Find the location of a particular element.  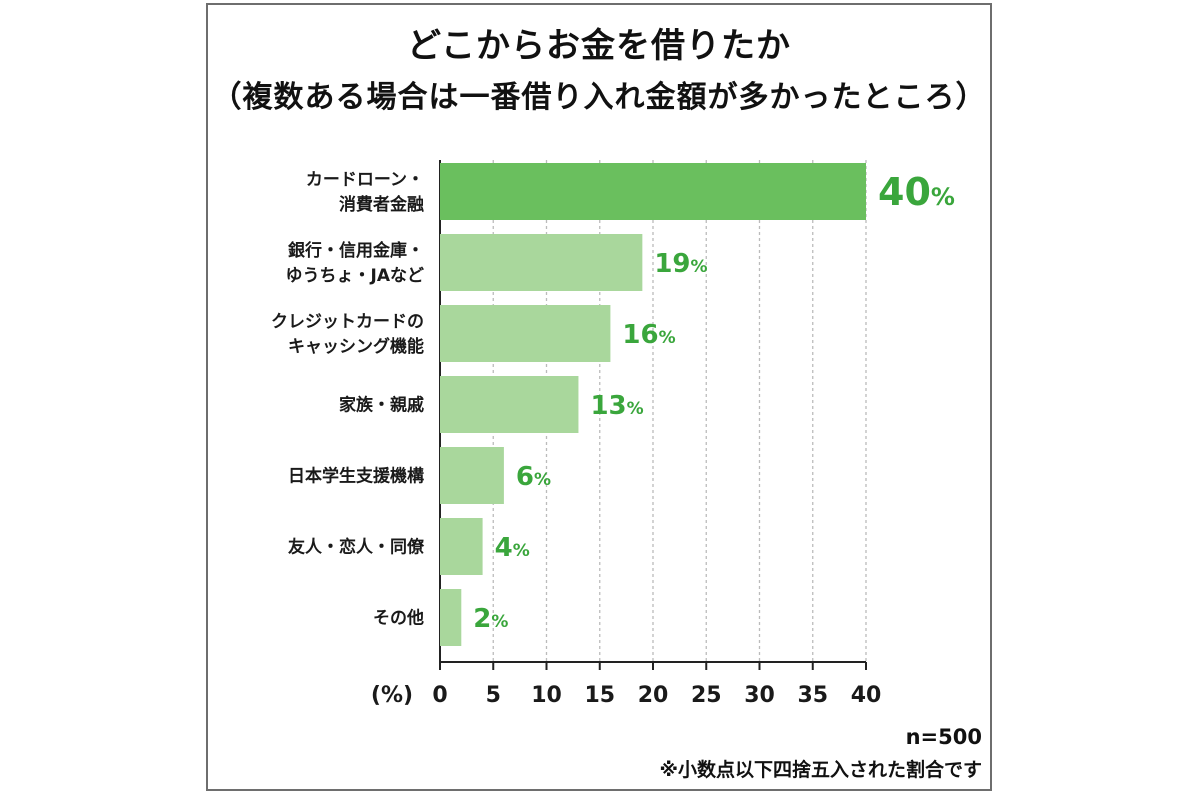

category-label: クレジットカードの is located at coordinates (347, 322).